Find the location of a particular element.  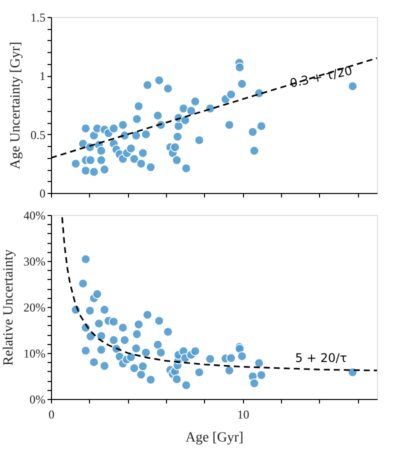

annotation: 5 + 20/τ is located at coordinates (321, 358).